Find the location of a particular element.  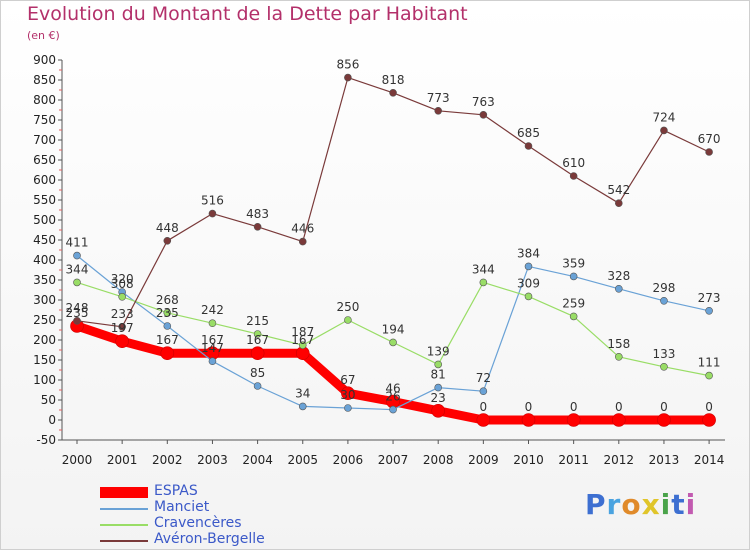

data-label-espas: 167 is located at coordinates (257, 340).